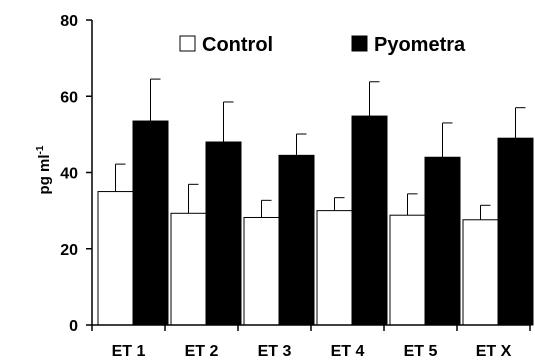 This screenshot has width=535, height=364. I want to click on y-tick-label: 20, so click(69, 250).